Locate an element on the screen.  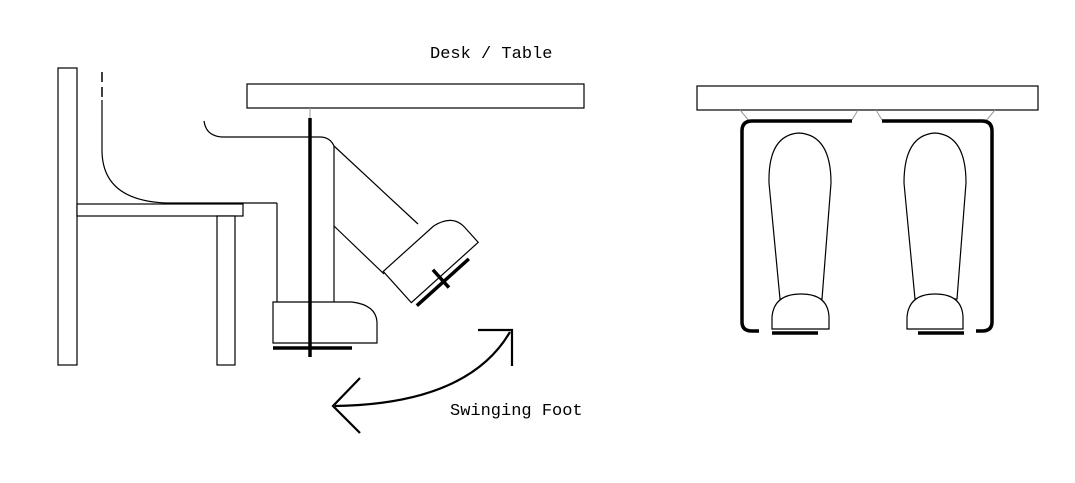
swing-arrow-head-left is located at coordinates (346, 405).